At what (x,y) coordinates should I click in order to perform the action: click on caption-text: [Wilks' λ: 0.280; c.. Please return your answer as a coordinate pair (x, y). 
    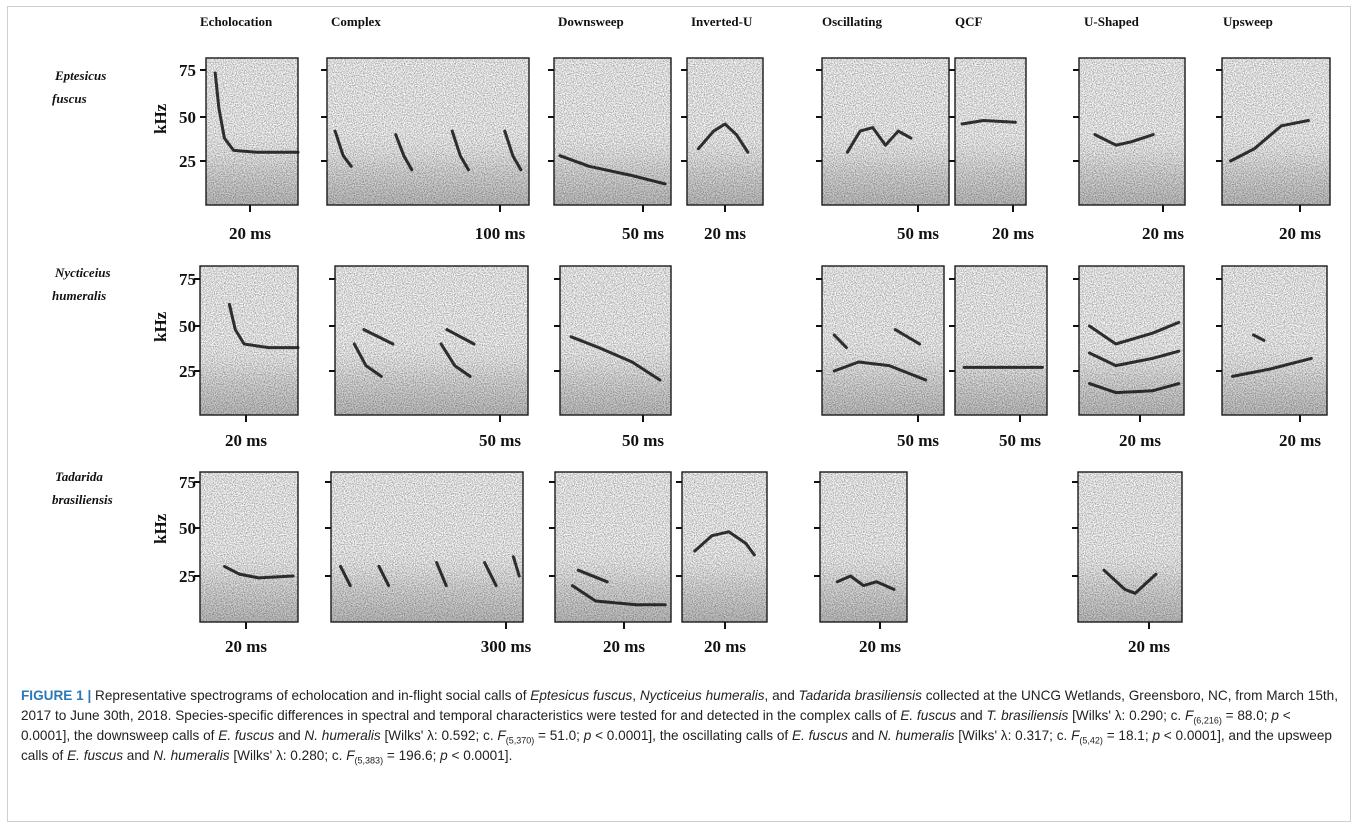
    Looking at the image, I should click on (288, 755).